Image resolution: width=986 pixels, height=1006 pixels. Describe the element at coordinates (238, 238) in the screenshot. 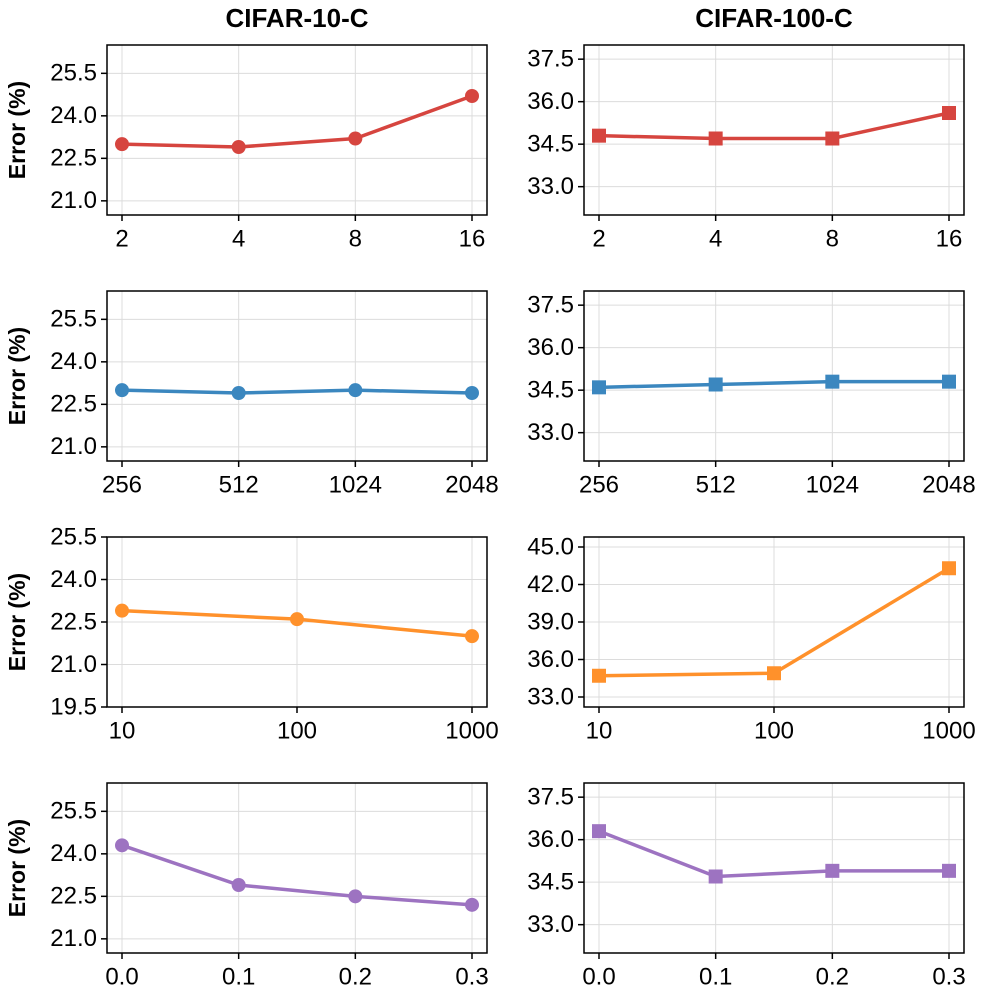

I see `x-tick-label: 4` at that location.